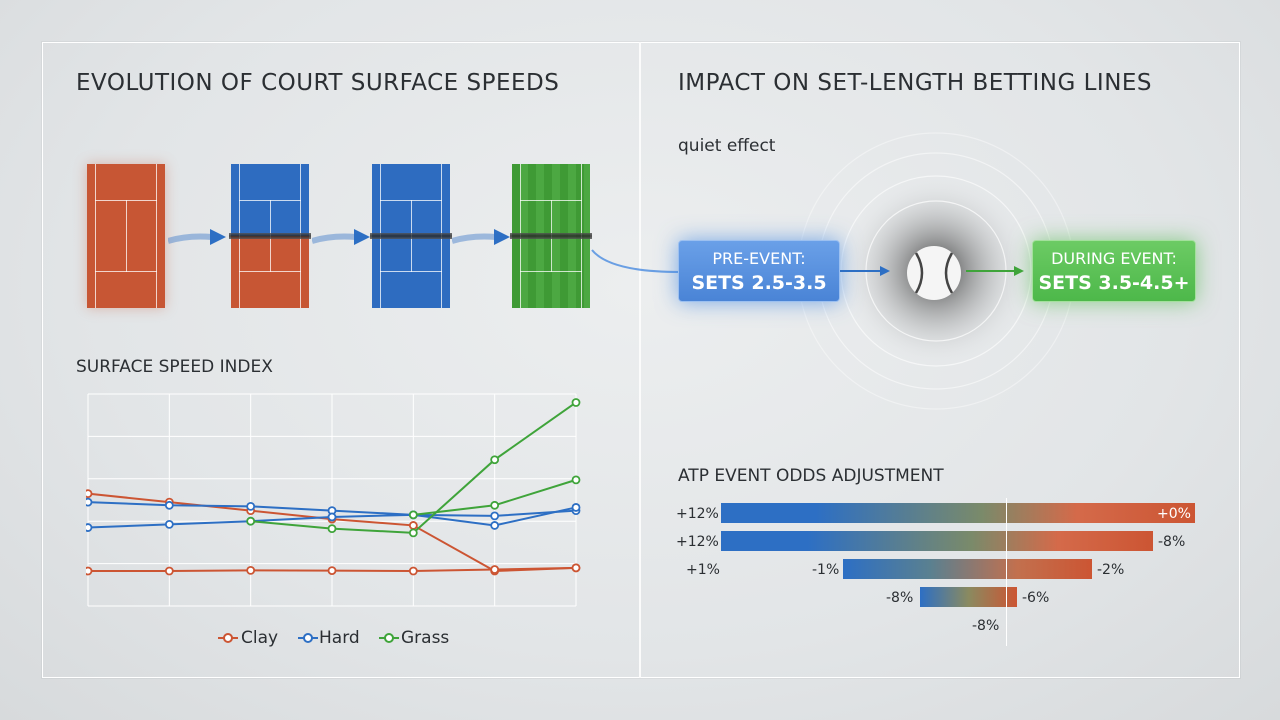  What do you see at coordinates (339, 638) in the screenshot?
I see `legend-label-hard: Hard` at bounding box center [339, 638].